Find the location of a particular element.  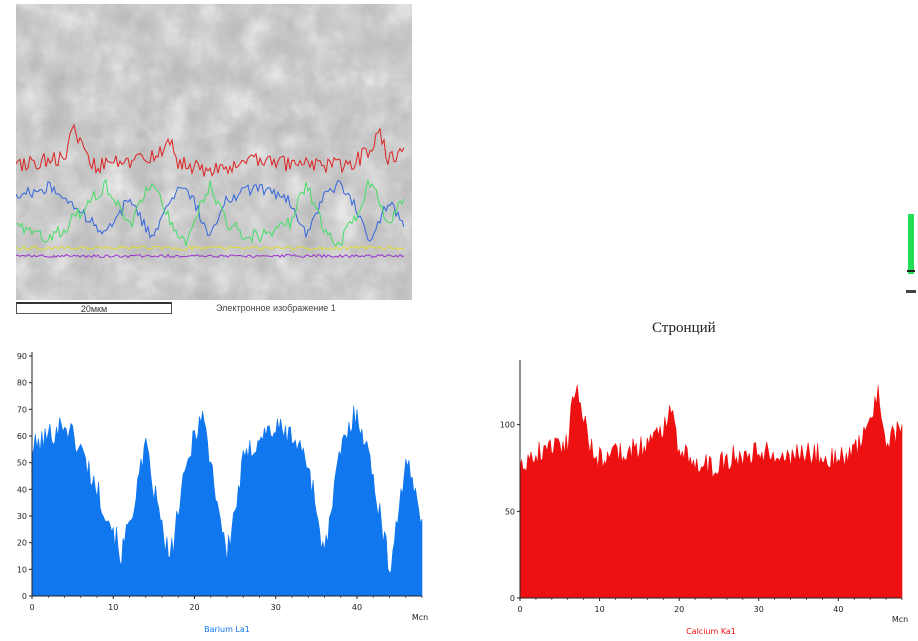

series-label: Calcium Ka1 is located at coordinates (711, 631).